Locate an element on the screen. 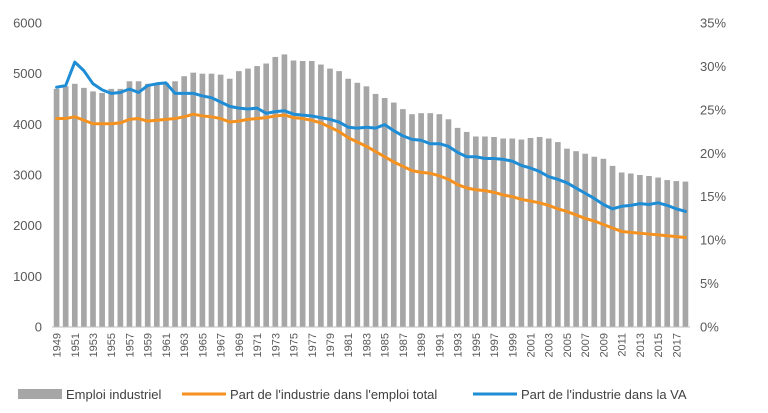 This screenshot has height=413, width=768. bar-1987 is located at coordinates (403, 218).